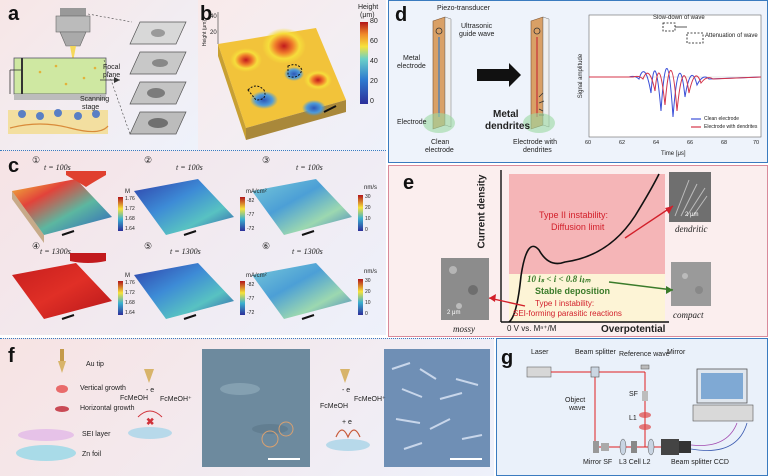 The image size is (768, 476). What do you see at coordinates (107, 408) in the screenshot?
I see `horizontal-growth-label: Horizontal growth` at bounding box center [107, 408].